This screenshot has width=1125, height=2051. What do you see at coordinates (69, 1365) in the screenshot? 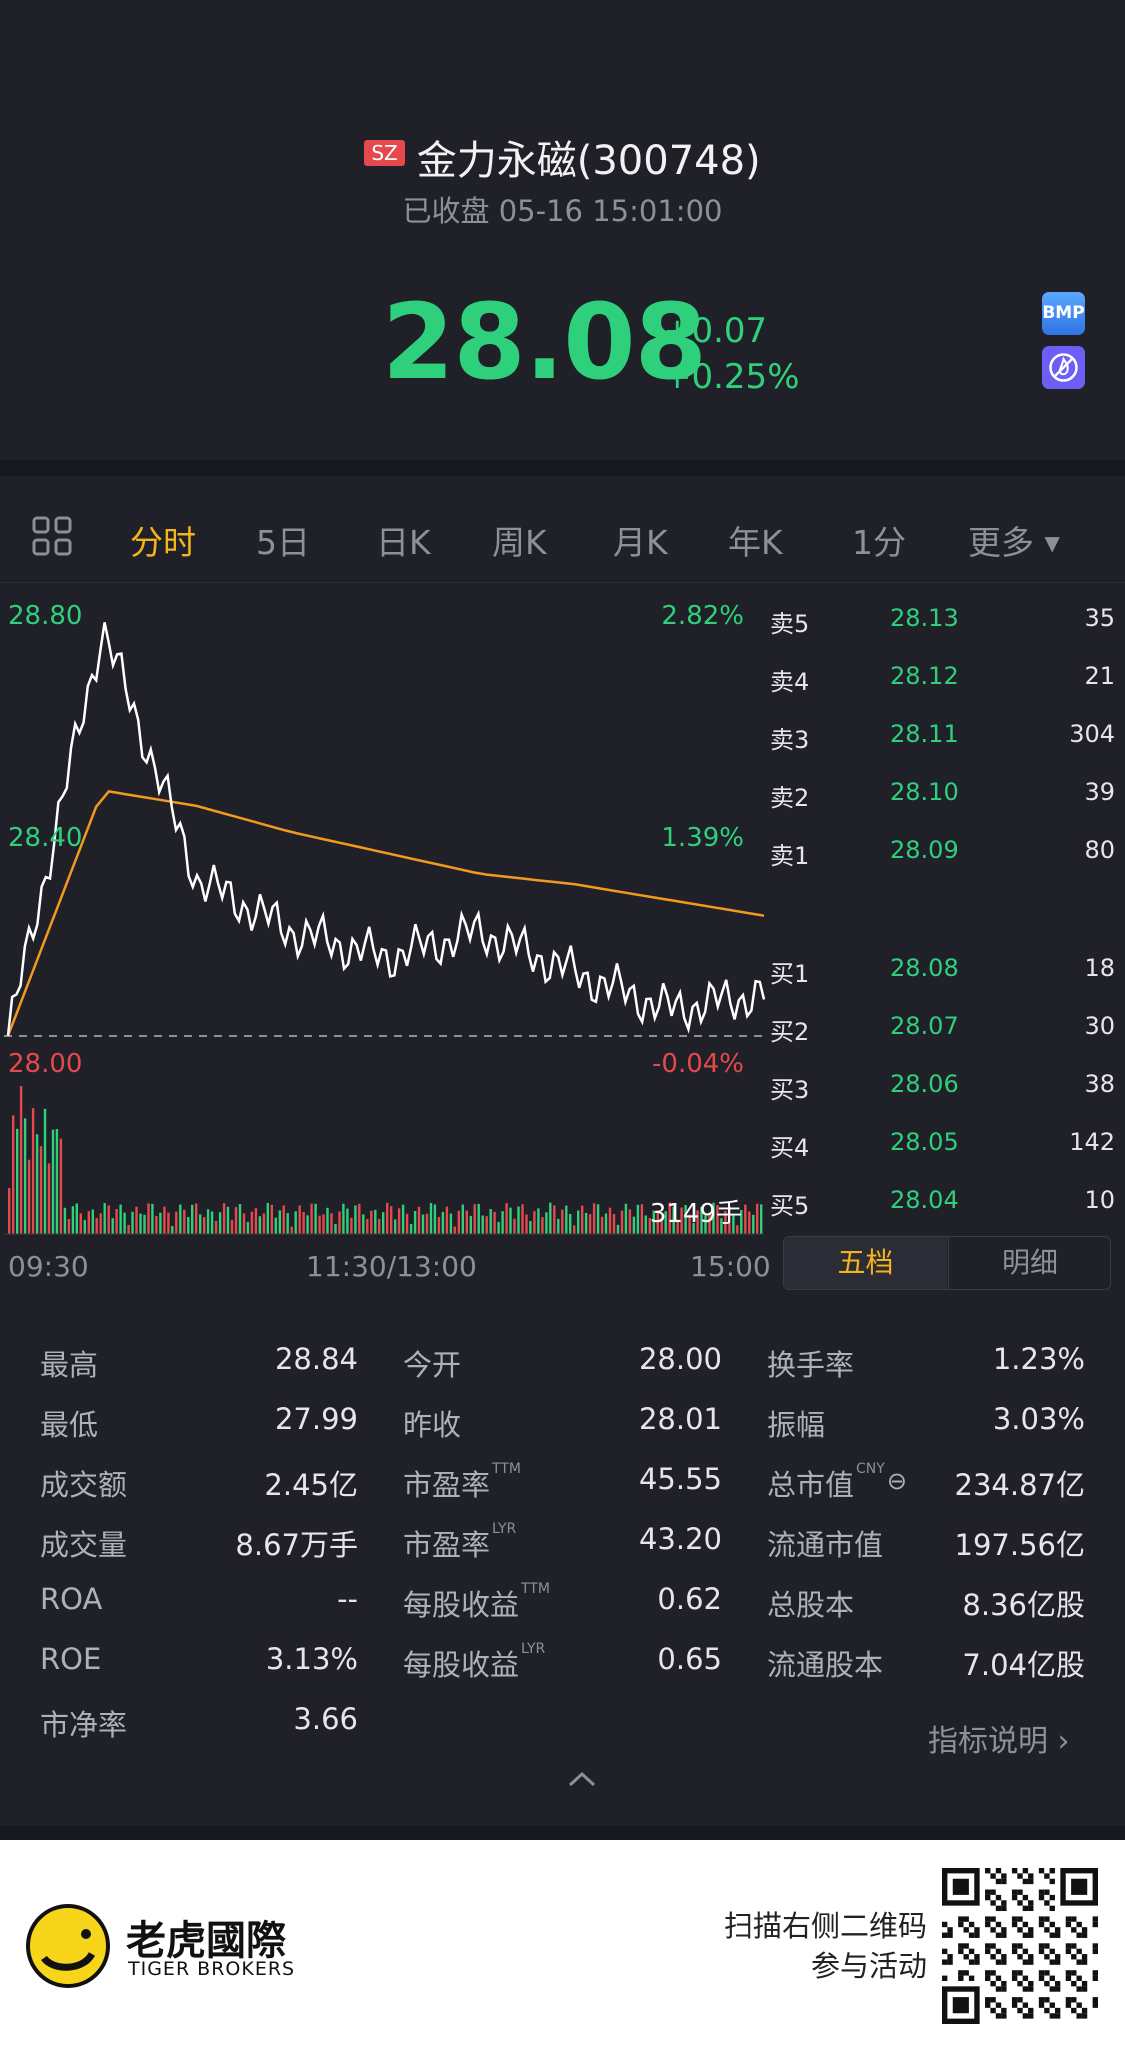
I see `stat-label-text: 最高` at bounding box center [69, 1365].